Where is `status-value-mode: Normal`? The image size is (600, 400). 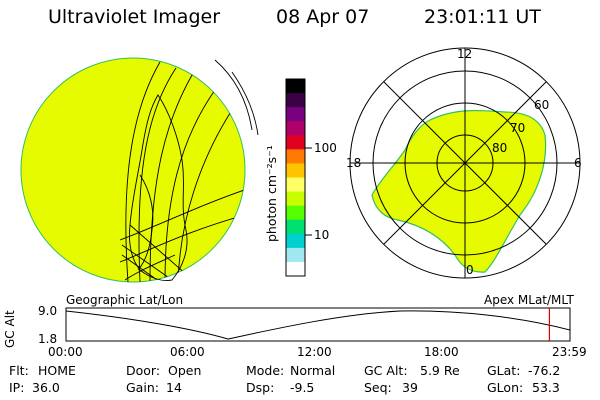 status-value-mode: Normal is located at coordinates (313, 370).